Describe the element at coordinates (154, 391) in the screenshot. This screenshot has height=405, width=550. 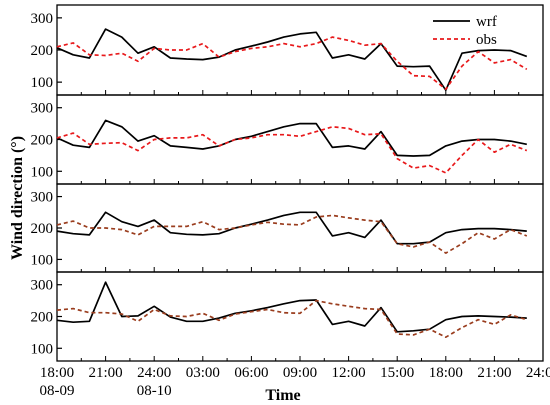
I see `x-tick-label: 08-10` at that location.